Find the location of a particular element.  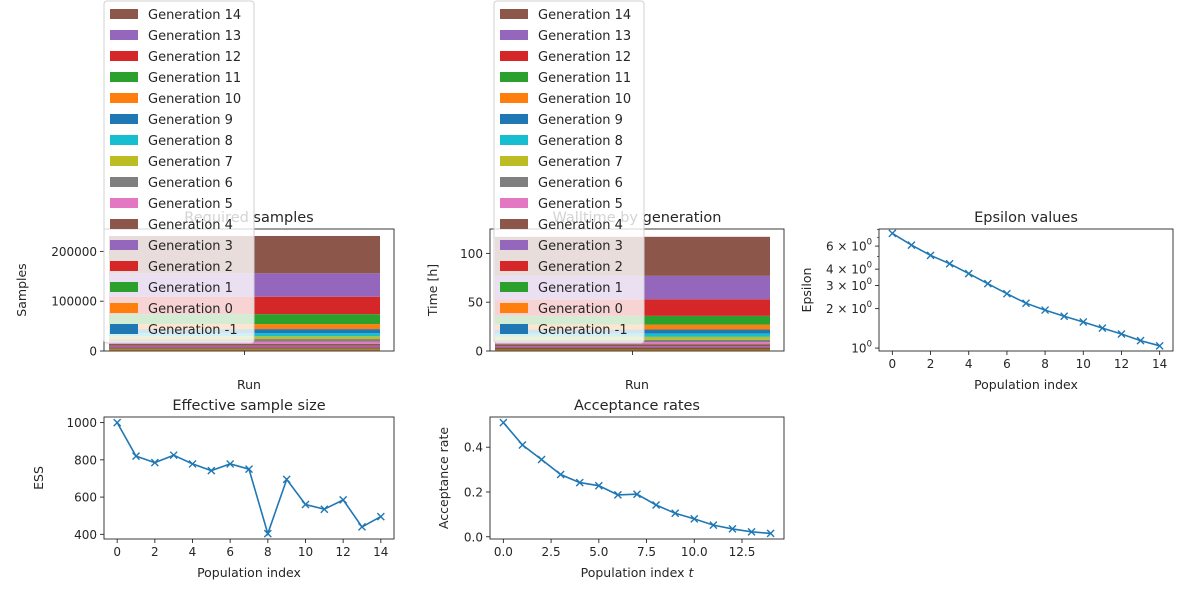

y-tick-label-base: 6 × 10 is located at coordinates (846, 247).